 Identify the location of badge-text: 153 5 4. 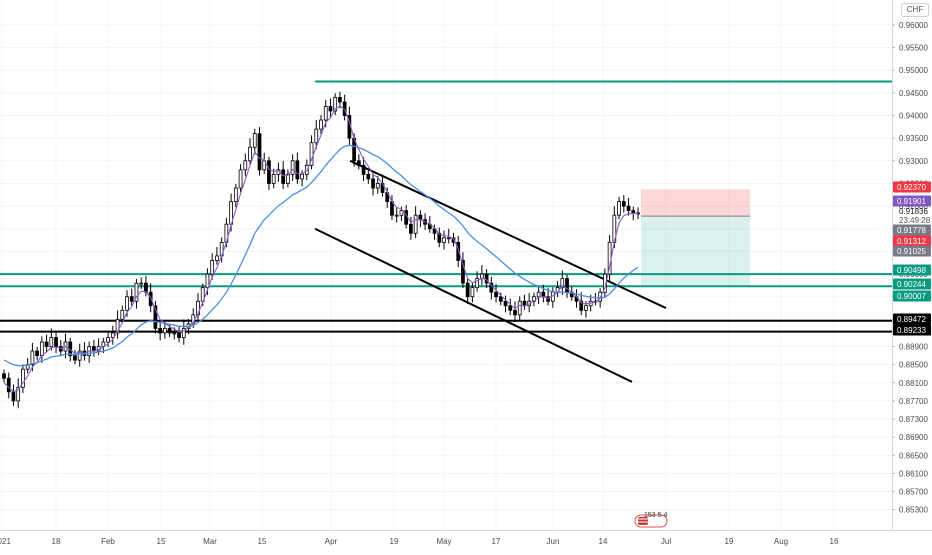
(656, 515).